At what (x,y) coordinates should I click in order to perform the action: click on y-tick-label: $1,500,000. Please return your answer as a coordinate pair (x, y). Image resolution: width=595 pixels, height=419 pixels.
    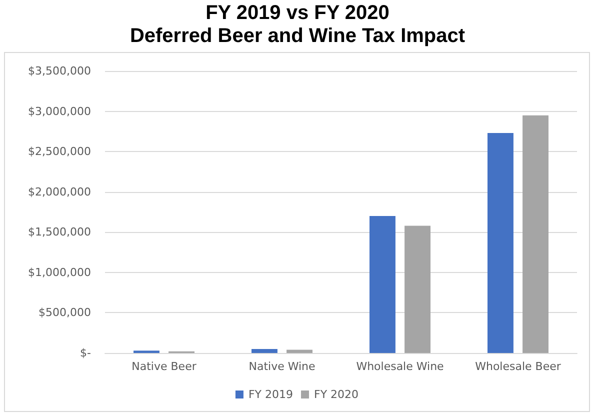
    Looking at the image, I should click on (59, 232).